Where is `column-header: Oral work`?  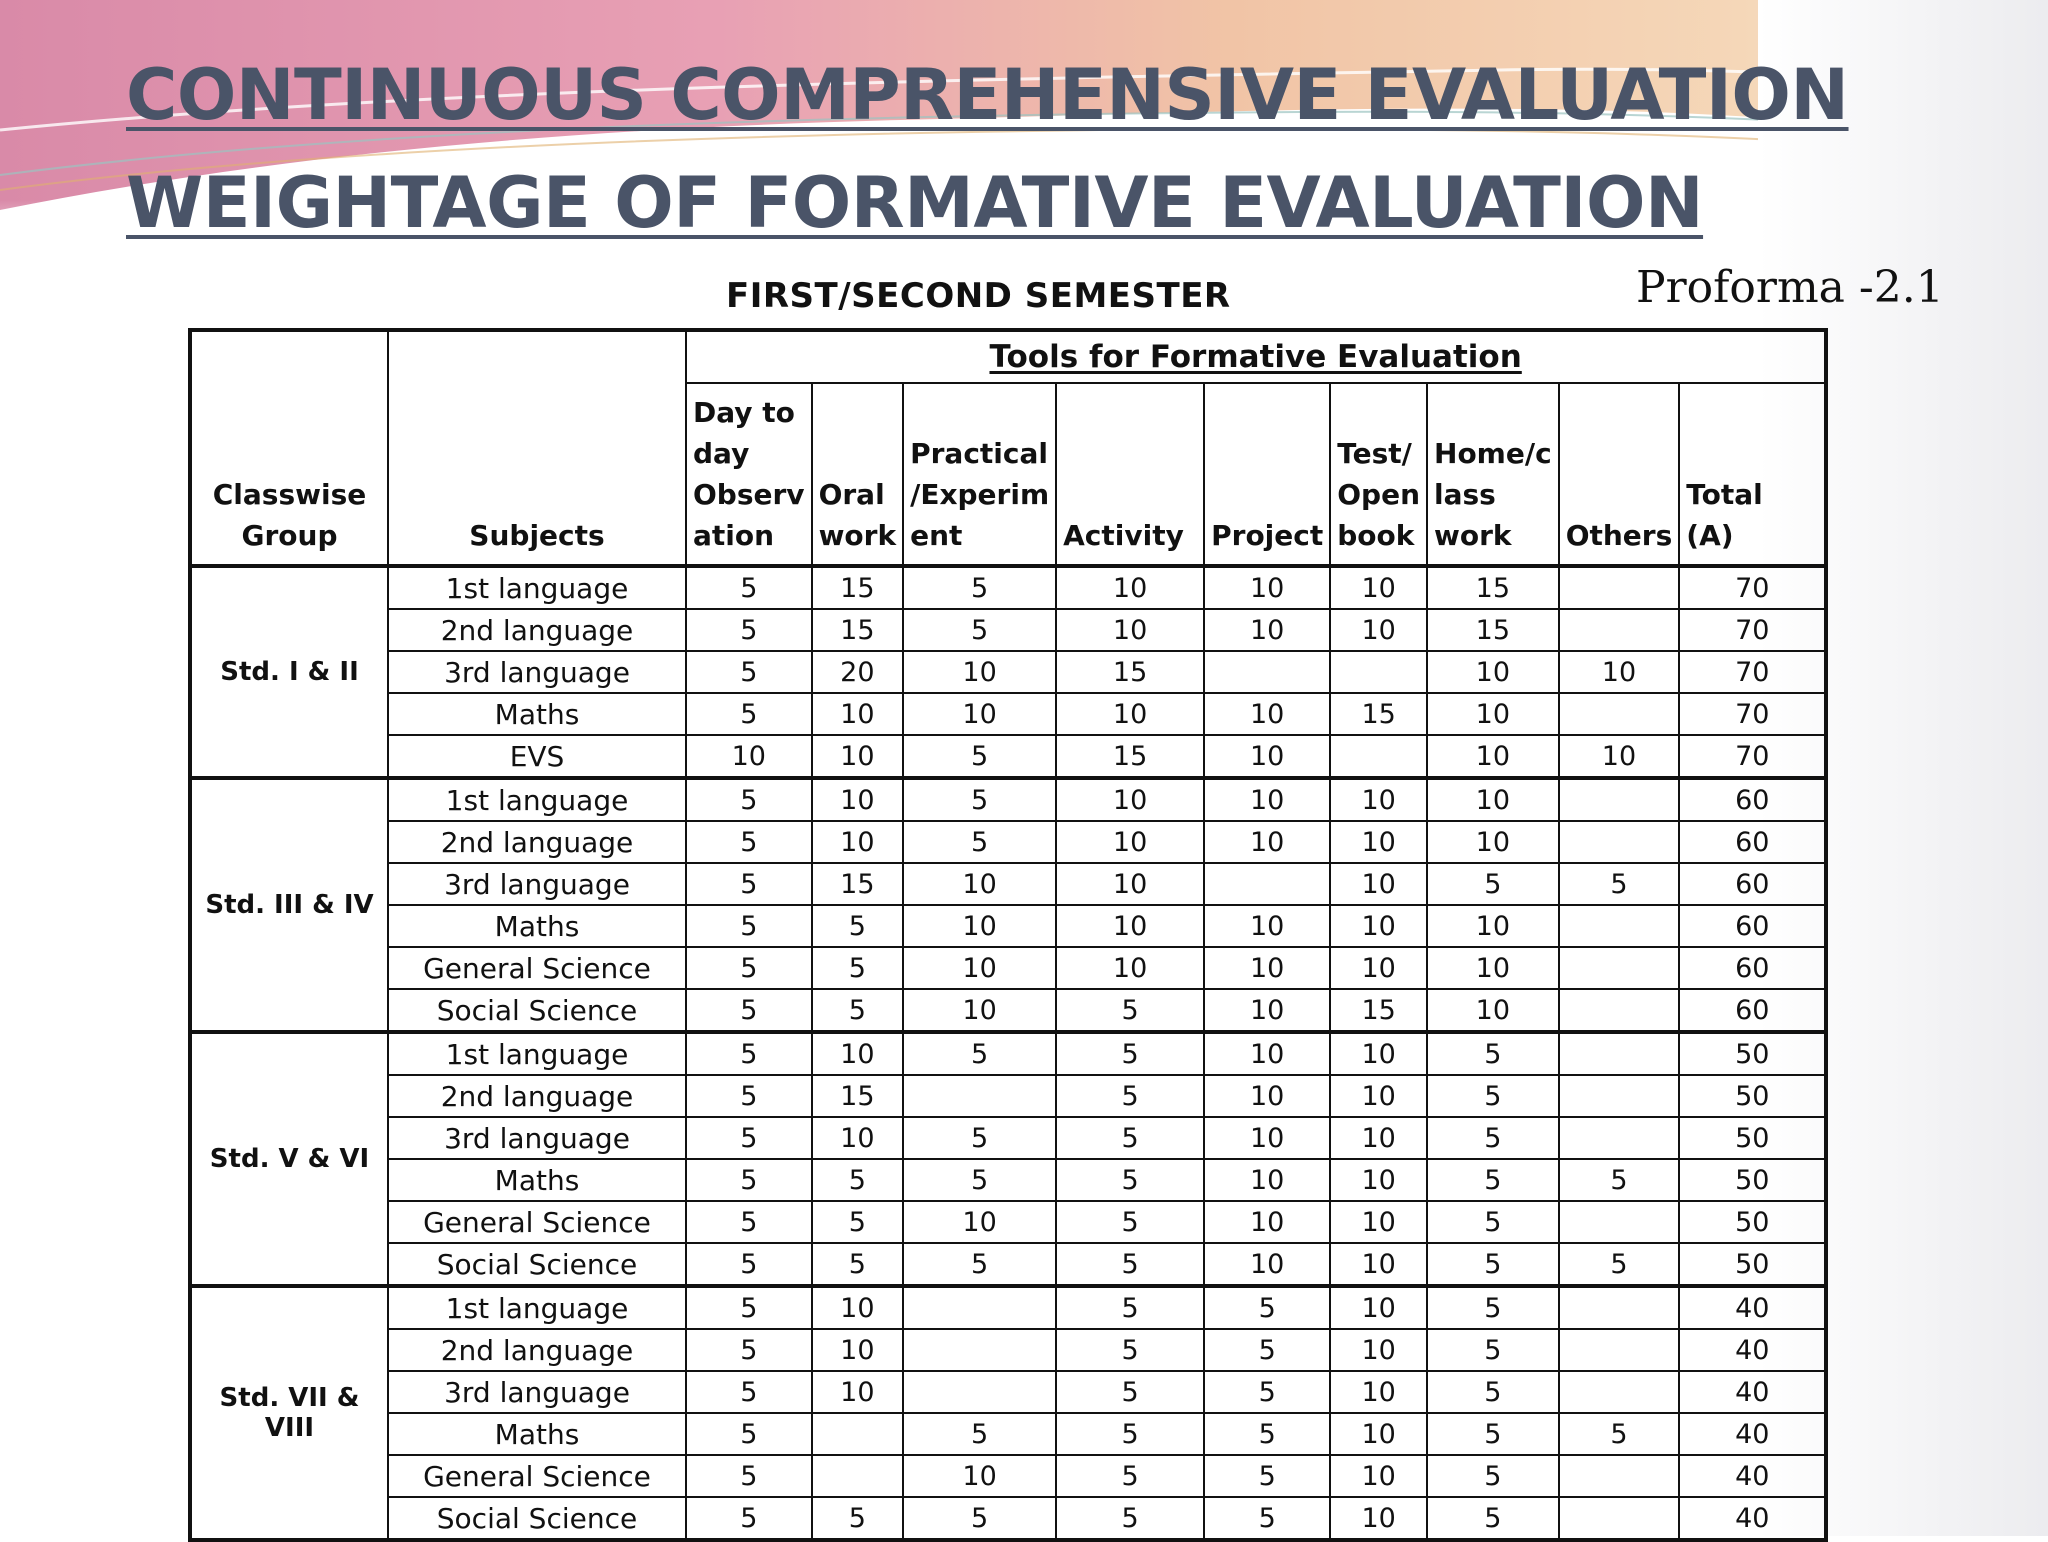 column-header: Oral work is located at coordinates (857, 474).